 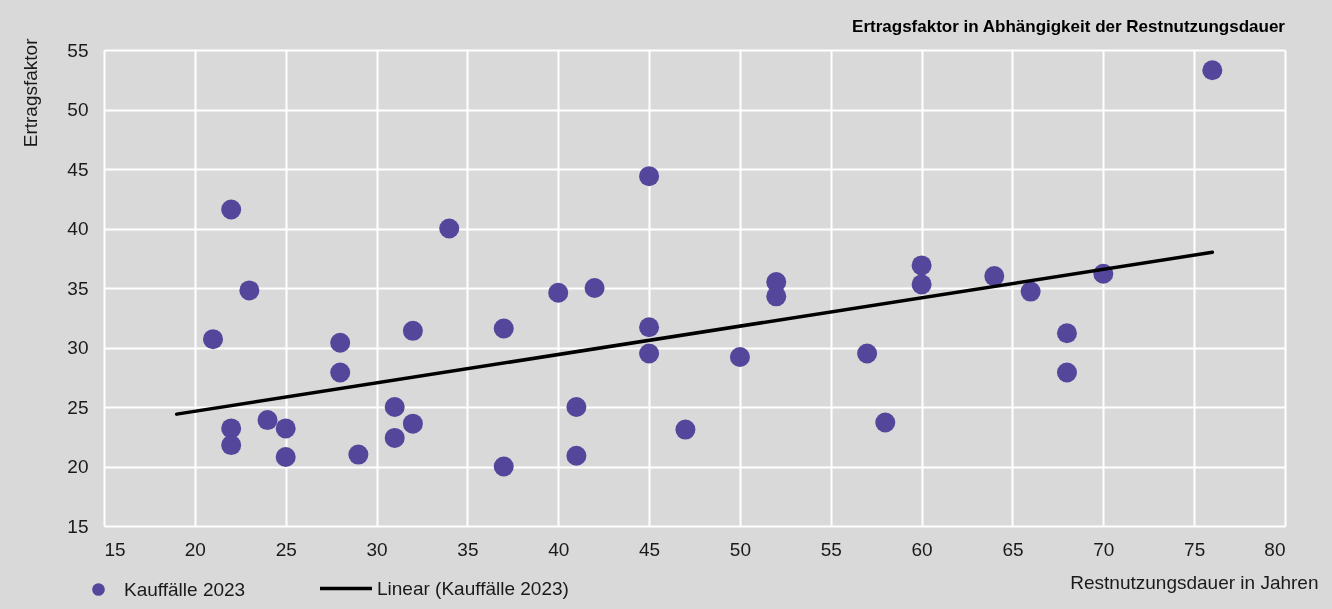 What do you see at coordinates (831, 549) in the screenshot?
I see `x-tick-label: 55` at bounding box center [831, 549].